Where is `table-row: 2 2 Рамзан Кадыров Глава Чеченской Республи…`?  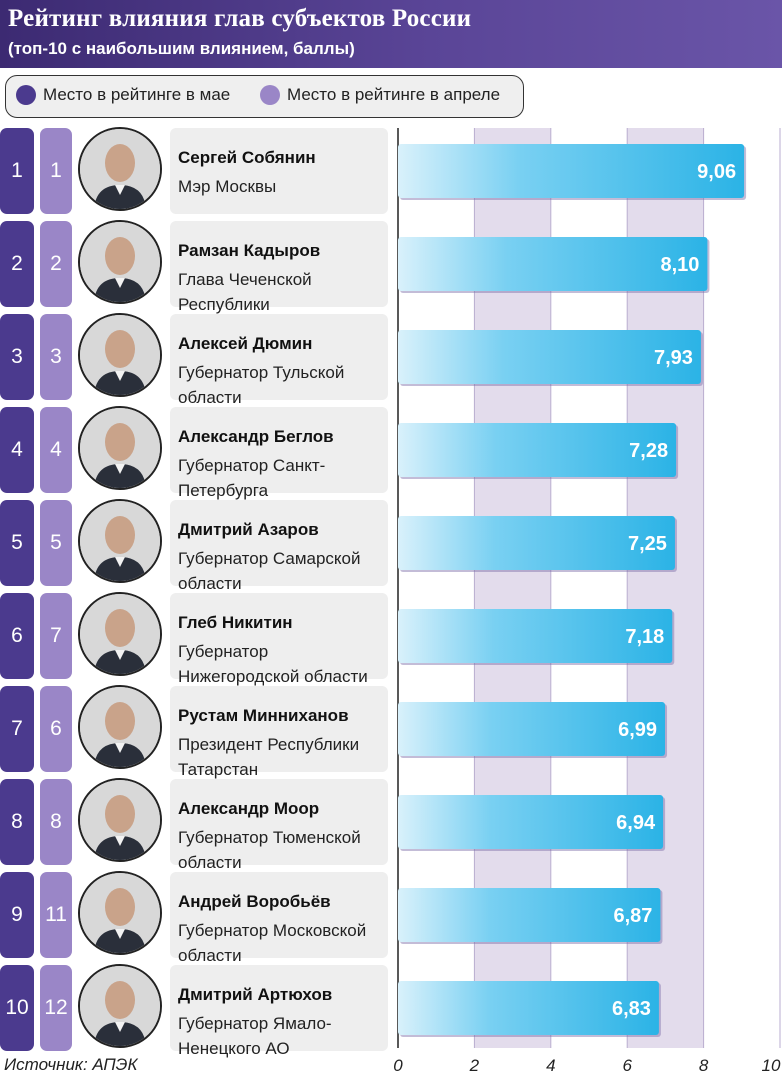 table-row: 2 2 Рамзан Кадыров Глава Чеченской Республи… is located at coordinates (197, 267).